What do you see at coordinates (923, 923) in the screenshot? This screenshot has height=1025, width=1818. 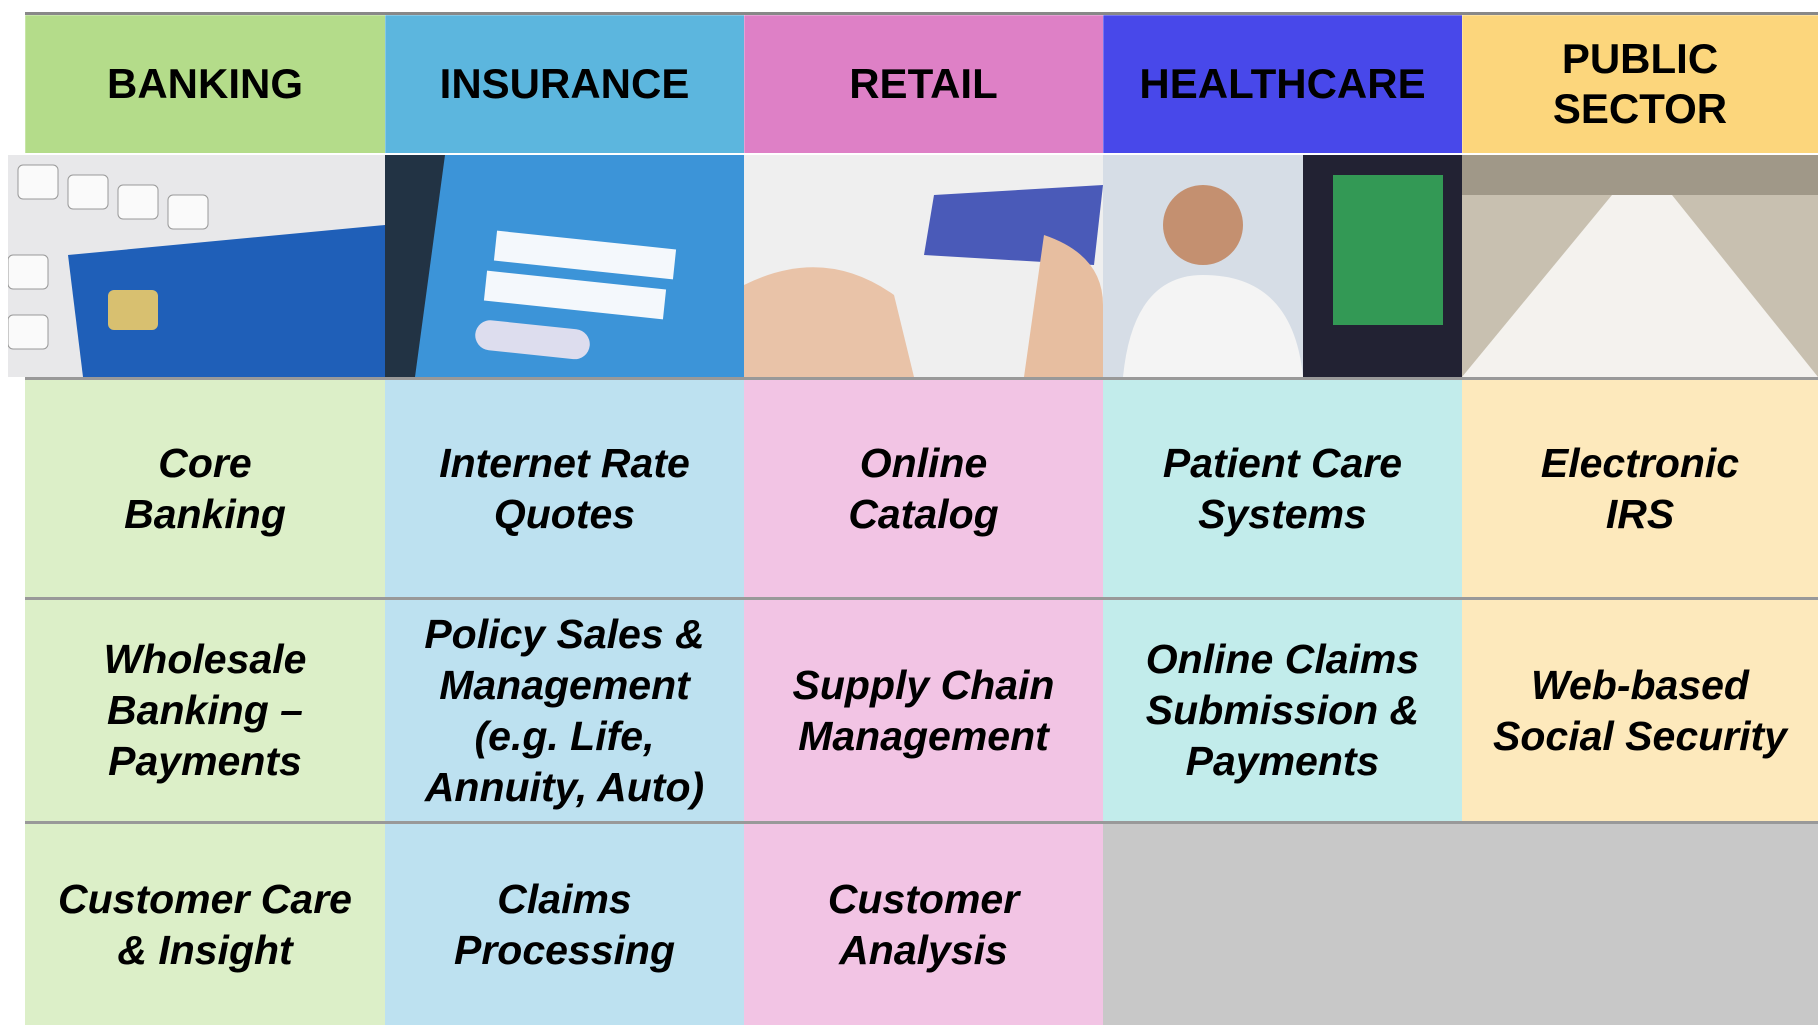 I see `solution-cell: Customer Analysis` at bounding box center [923, 923].